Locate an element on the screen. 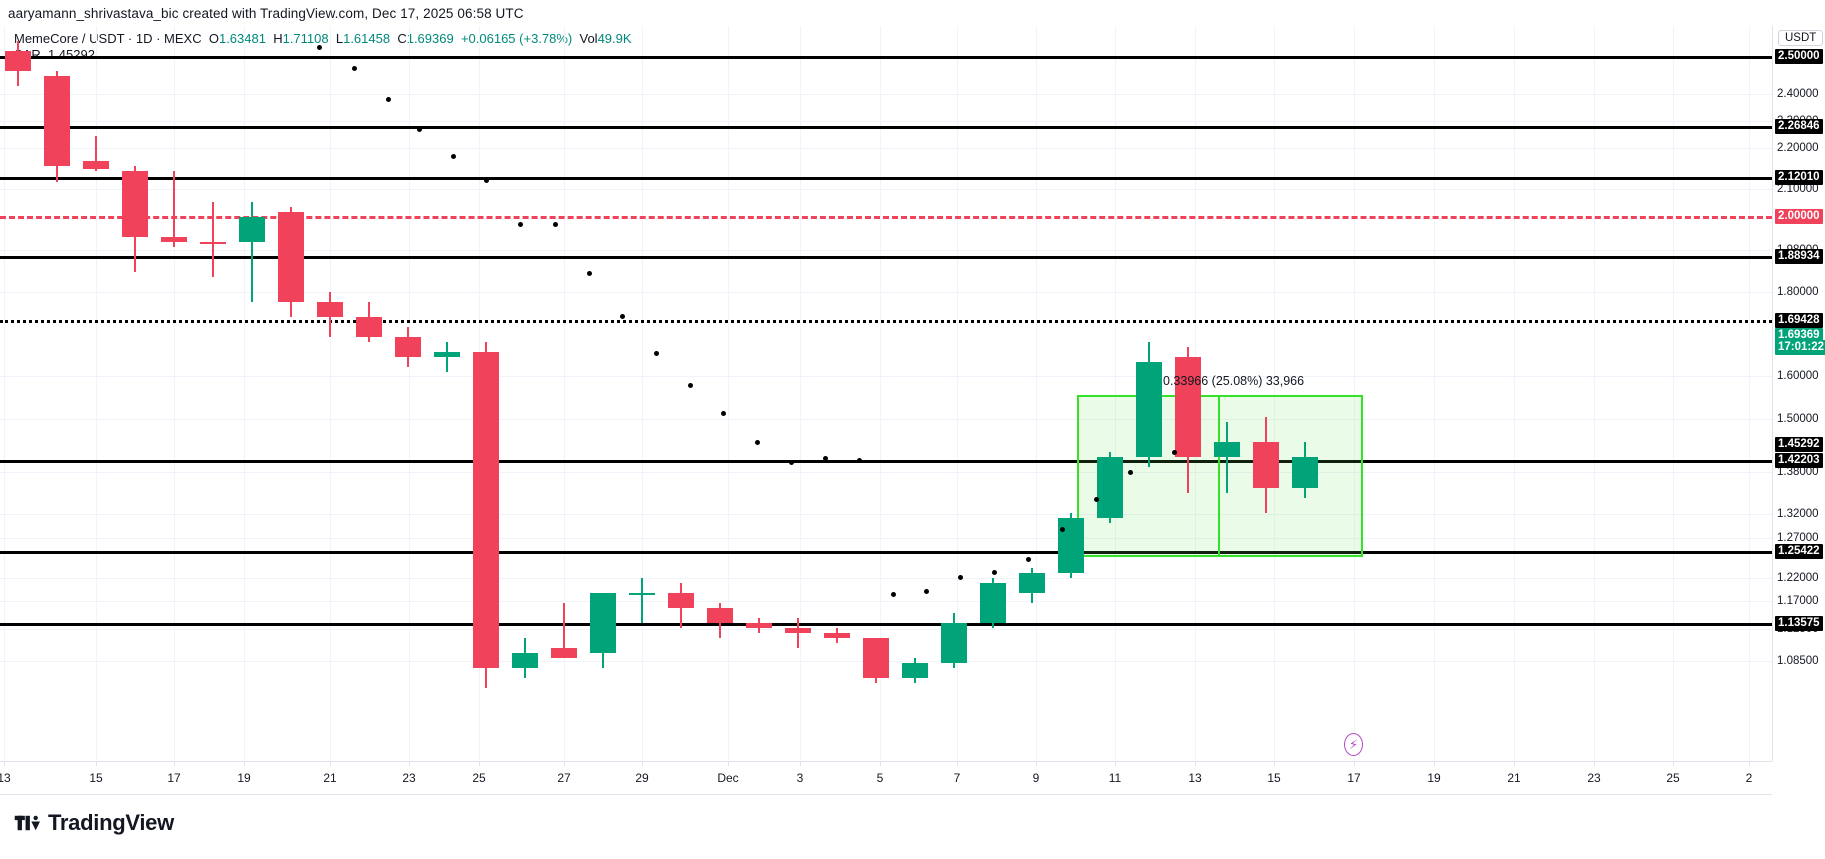  price-tag: 2.26846 is located at coordinates (1799, 126).